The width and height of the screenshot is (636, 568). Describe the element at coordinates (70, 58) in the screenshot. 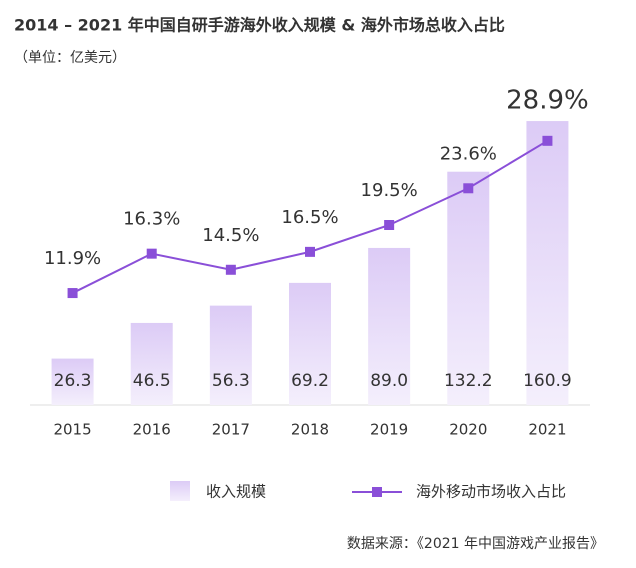

I see `chart-subtitle: （单位：亿美元）` at that location.